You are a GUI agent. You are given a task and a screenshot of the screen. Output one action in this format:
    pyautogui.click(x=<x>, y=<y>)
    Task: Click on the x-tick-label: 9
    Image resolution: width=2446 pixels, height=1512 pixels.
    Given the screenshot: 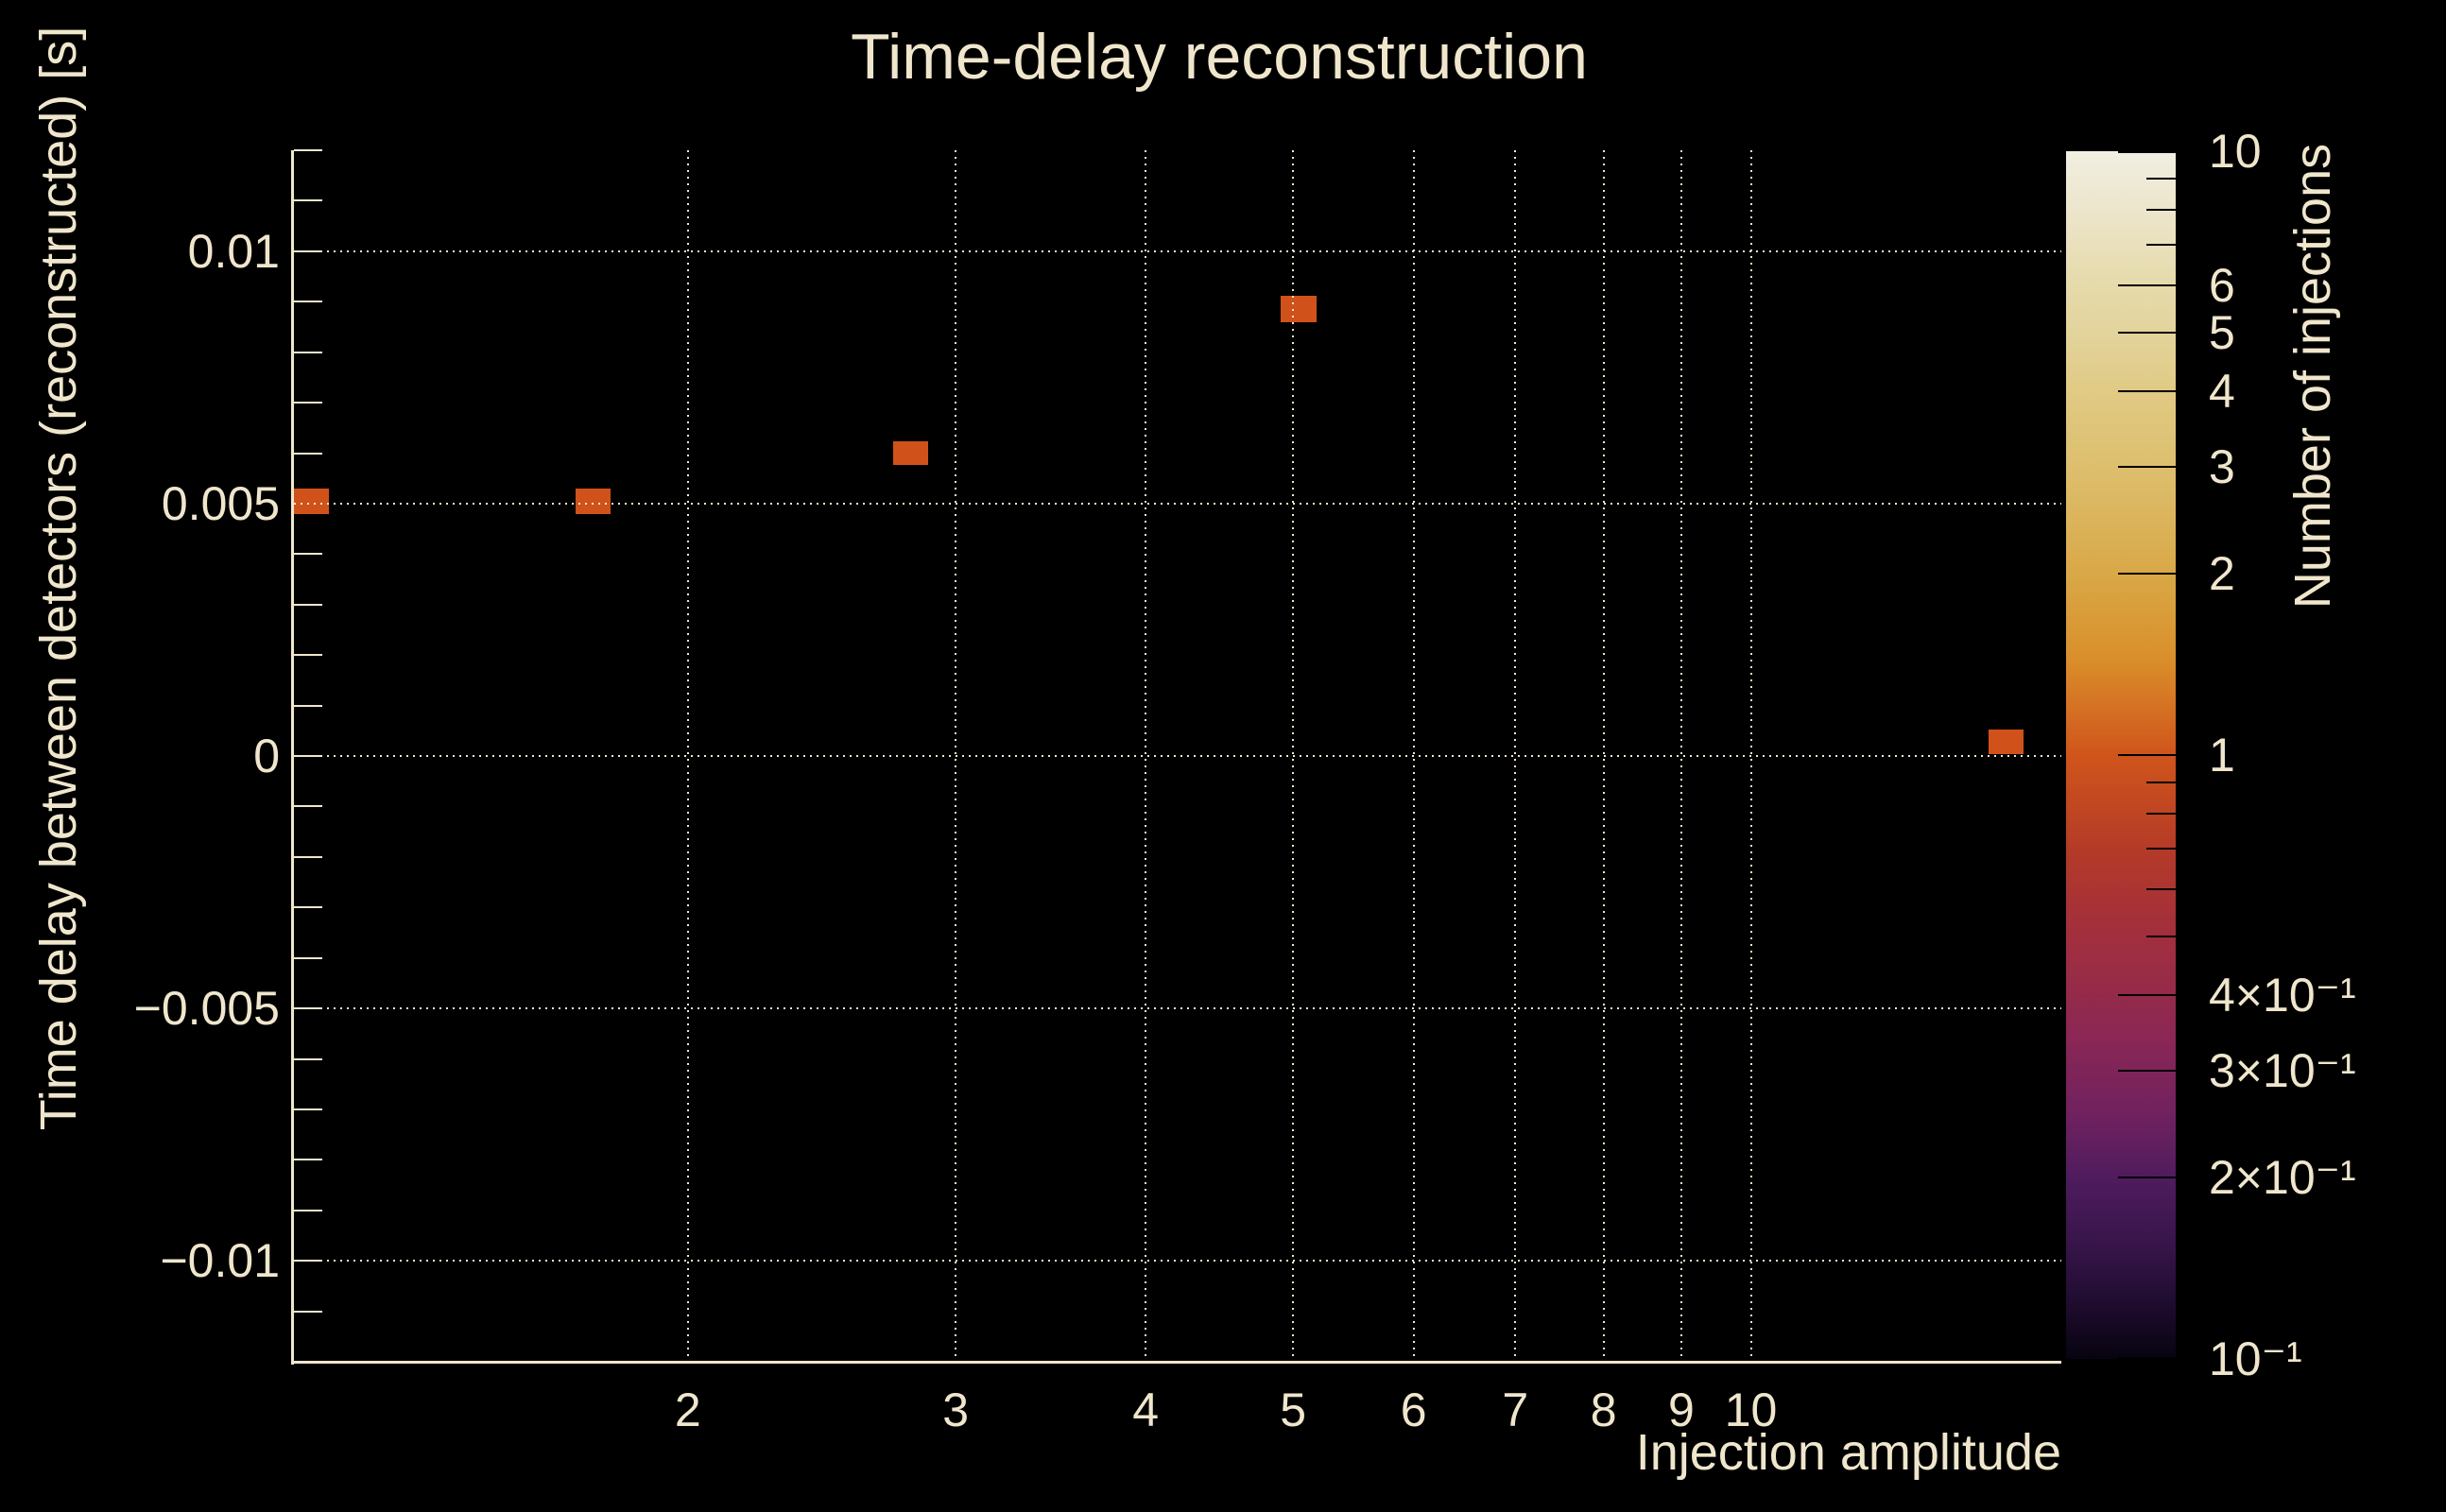 What is the action you would take?
    pyautogui.click(x=1681, y=1409)
    